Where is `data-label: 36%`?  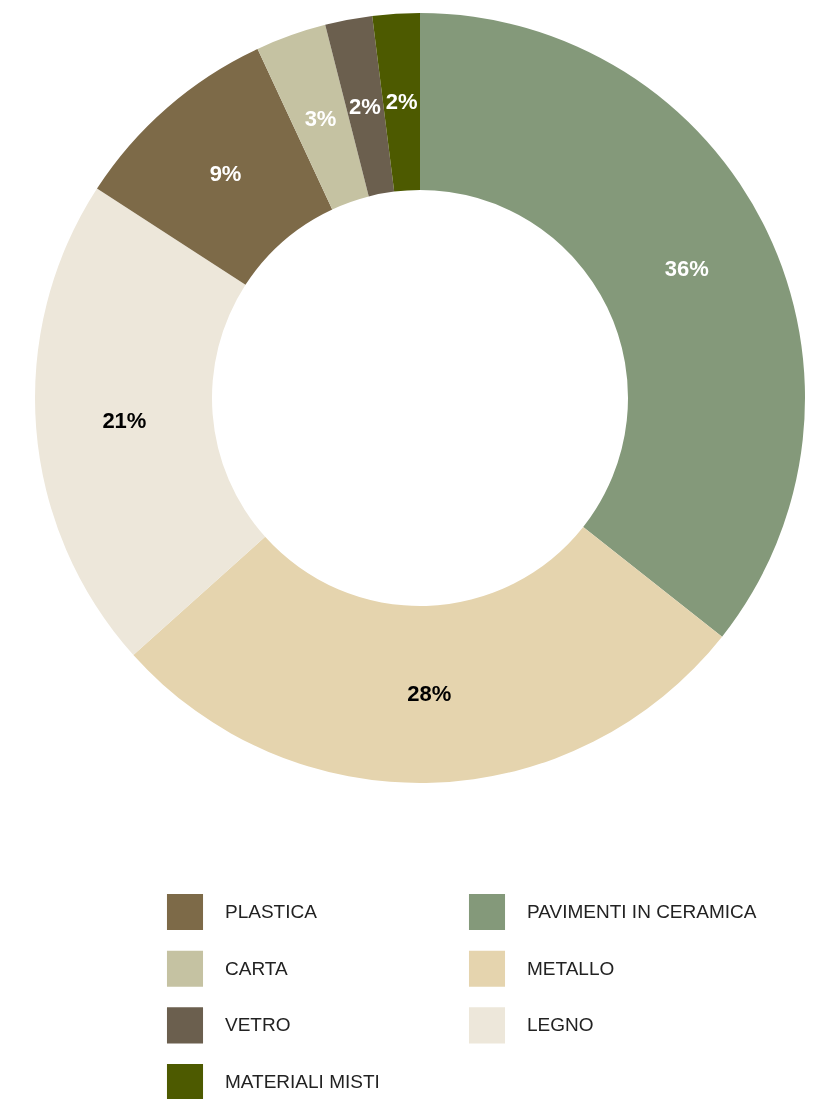 data-label: 36% is located at coordinates (686, 268).